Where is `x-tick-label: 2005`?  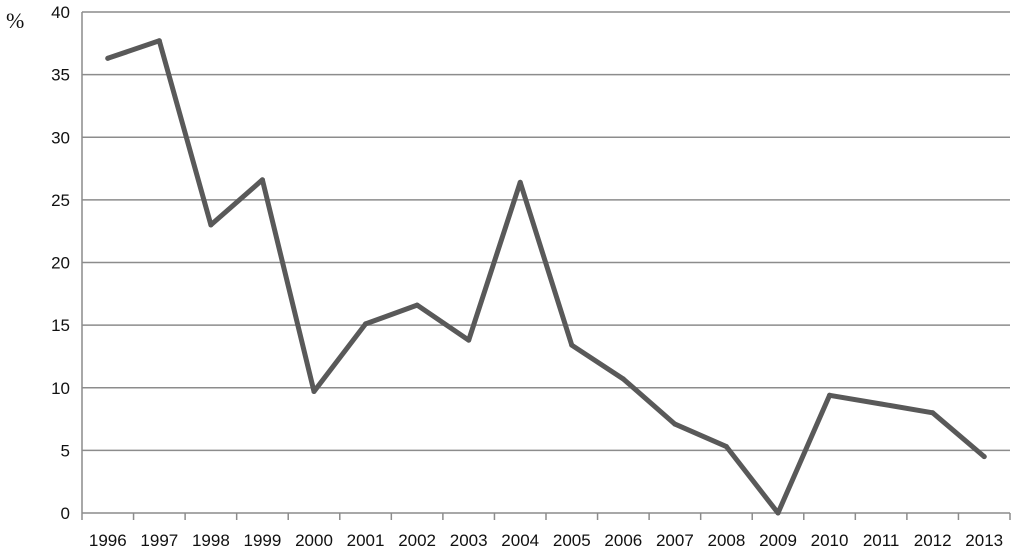
x-tick-label: 2005 is located at coordinates (572, 540).